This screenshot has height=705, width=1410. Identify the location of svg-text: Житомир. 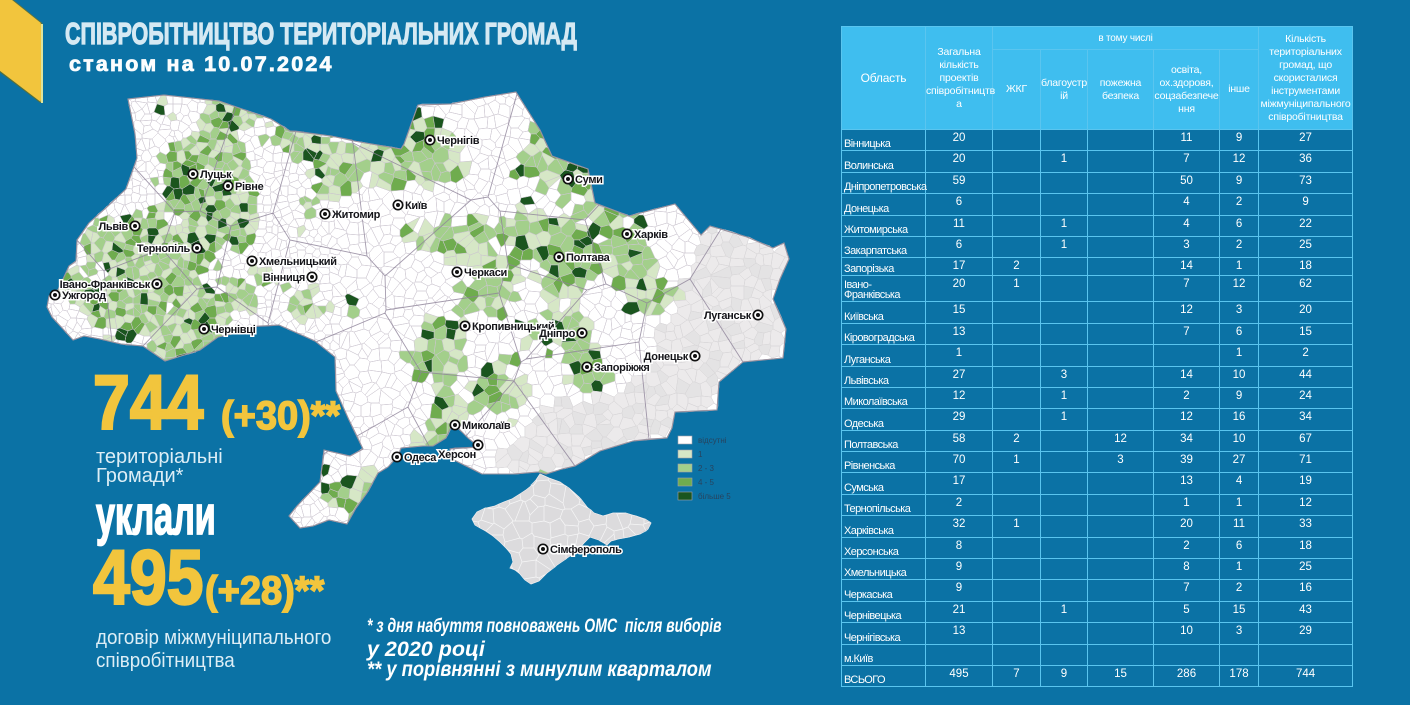
(356, 215).